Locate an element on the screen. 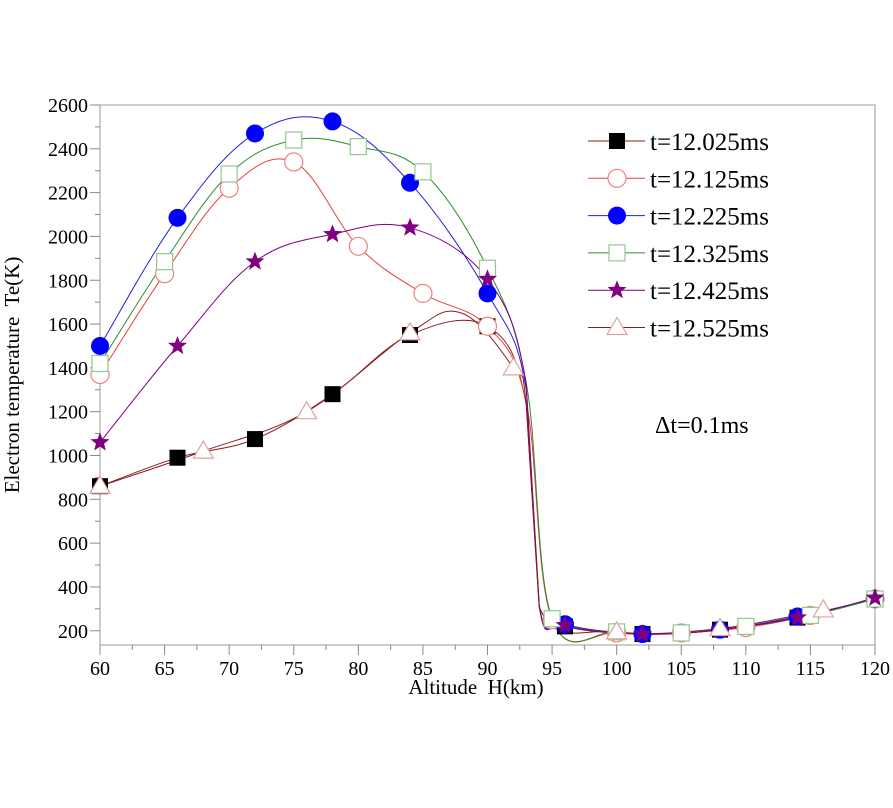  y-tick-label: 2000 is located at coordinates (68, 237).